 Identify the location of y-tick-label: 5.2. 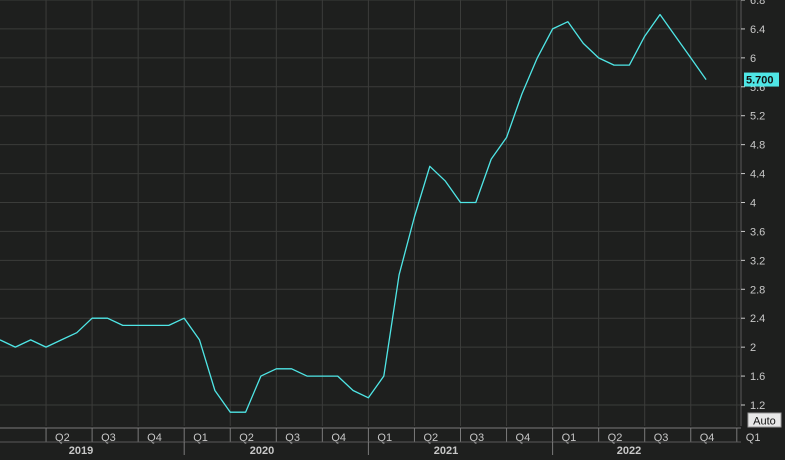
(757, 117).